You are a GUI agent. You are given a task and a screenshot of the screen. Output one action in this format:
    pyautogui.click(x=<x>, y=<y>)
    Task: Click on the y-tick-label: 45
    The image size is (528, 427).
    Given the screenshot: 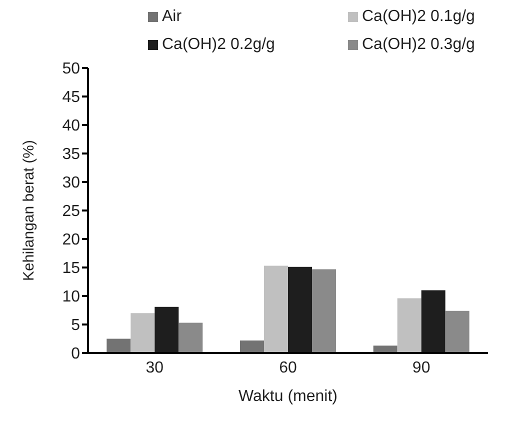 What is the action you would take?
    pyautogui.click(x=71, y=97)
    